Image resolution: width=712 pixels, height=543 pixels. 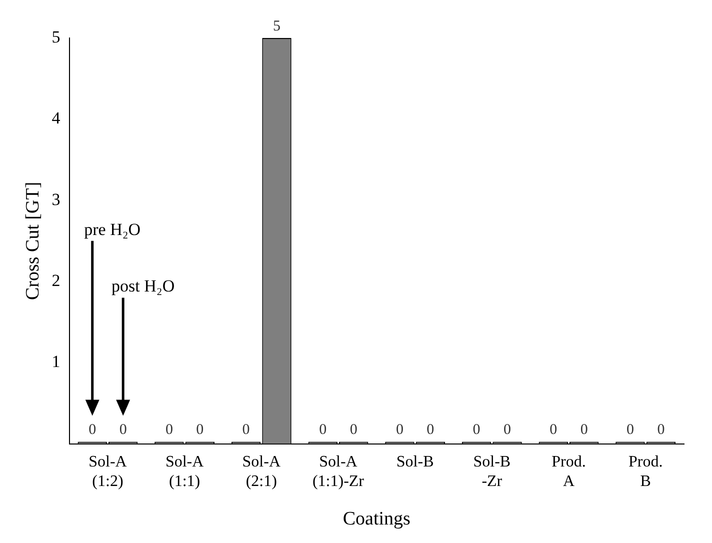 I want to click on y-tick-label: 1, so click(x=56, y=362).